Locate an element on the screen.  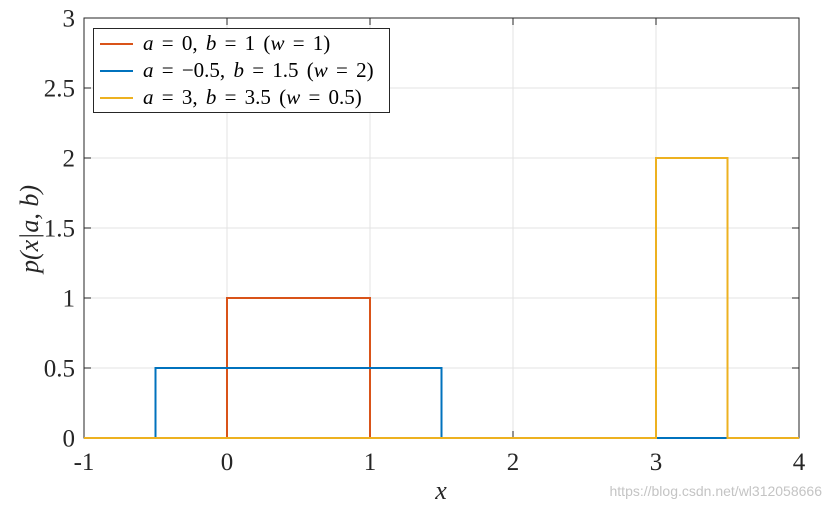
y-axis-label: p(x|a, b) is located at coordinates (29, 230).